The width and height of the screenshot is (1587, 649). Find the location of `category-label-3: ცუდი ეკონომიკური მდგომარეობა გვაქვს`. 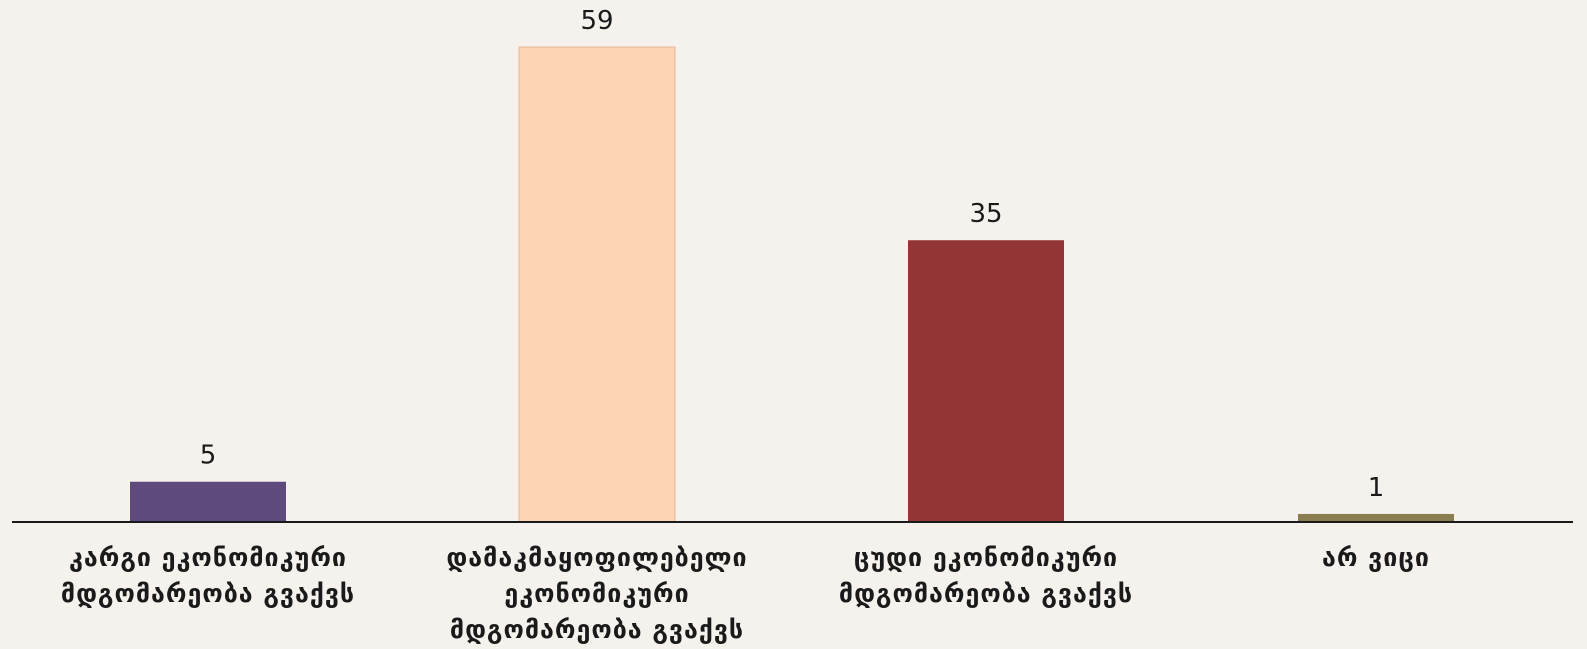

category-label-3: ცუდი ეკონომიკური მდგომარეობა გვაქვს is located at coordinates (986, 575).